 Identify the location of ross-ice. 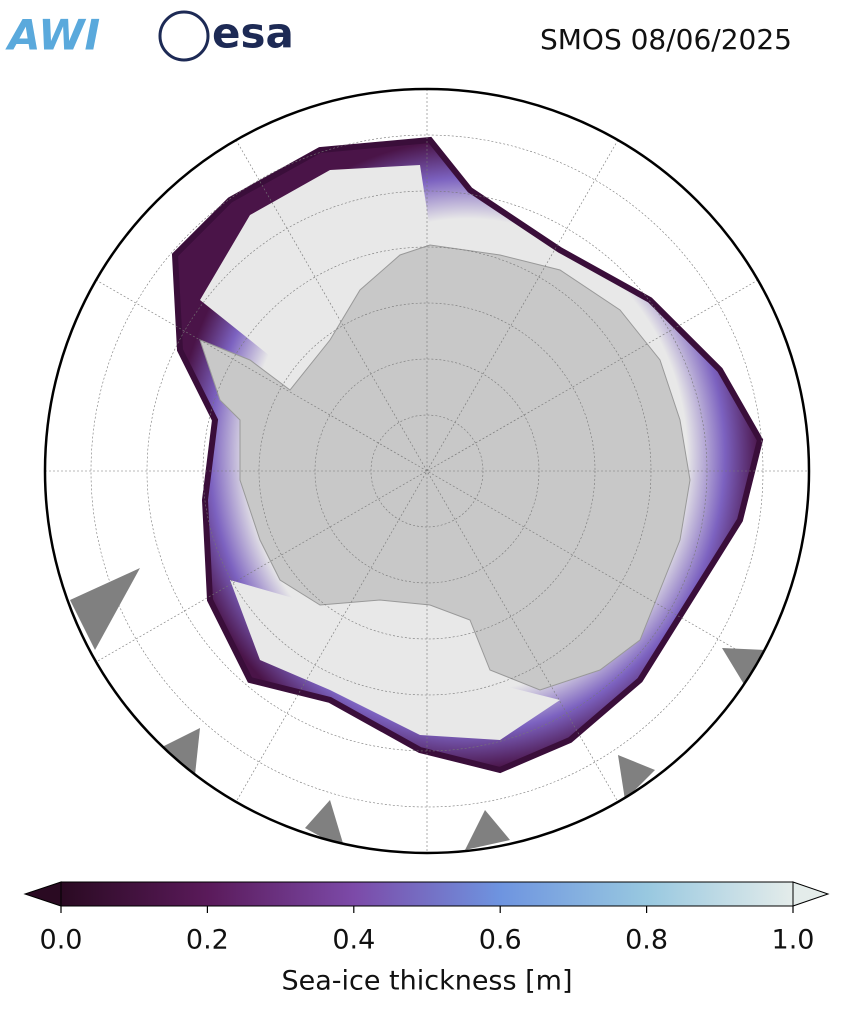
(395, 660).